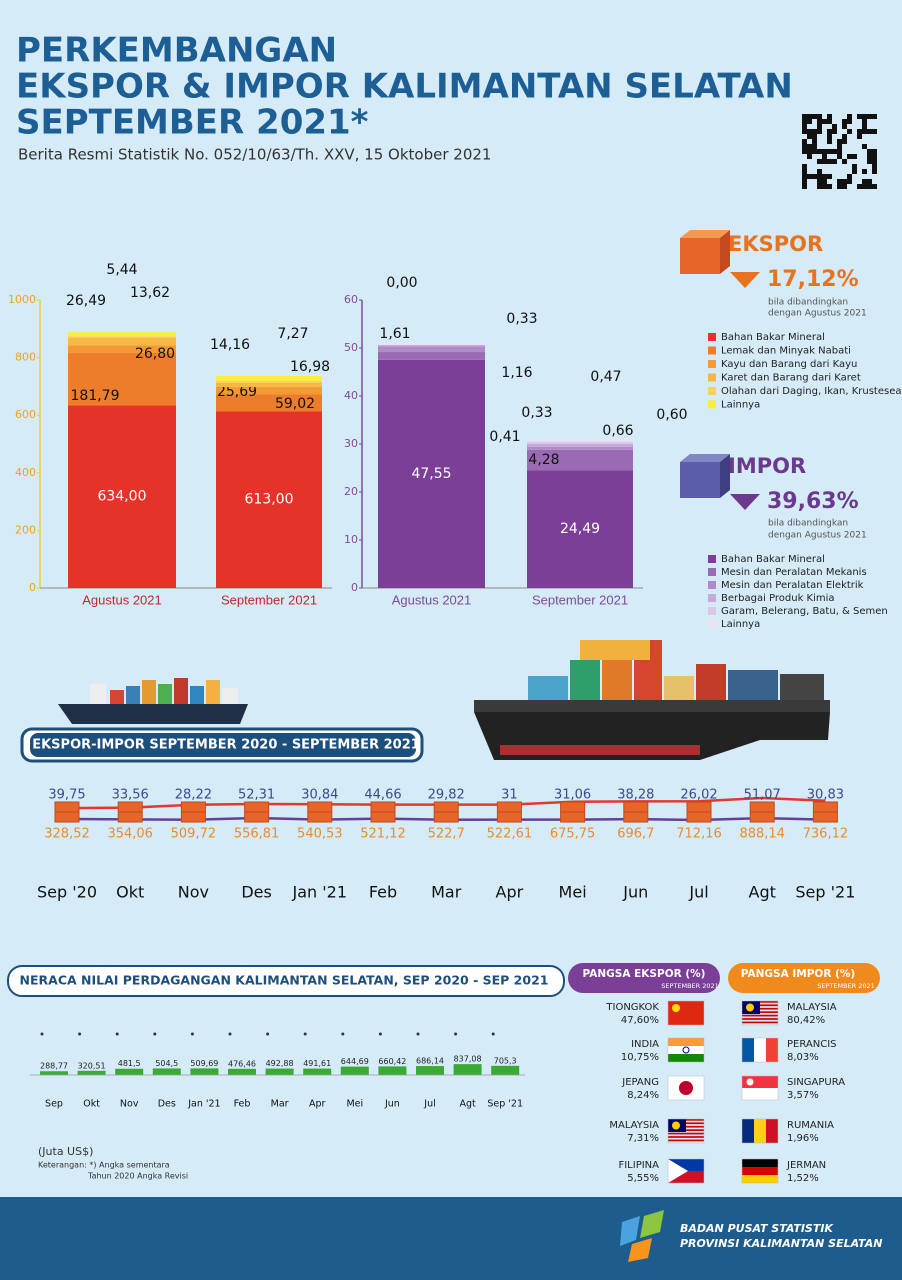 The image size is (902, 1280). Describe the element at coordinates (640, 1020) in the screenshot. I see `share: 47,60%` at that location.